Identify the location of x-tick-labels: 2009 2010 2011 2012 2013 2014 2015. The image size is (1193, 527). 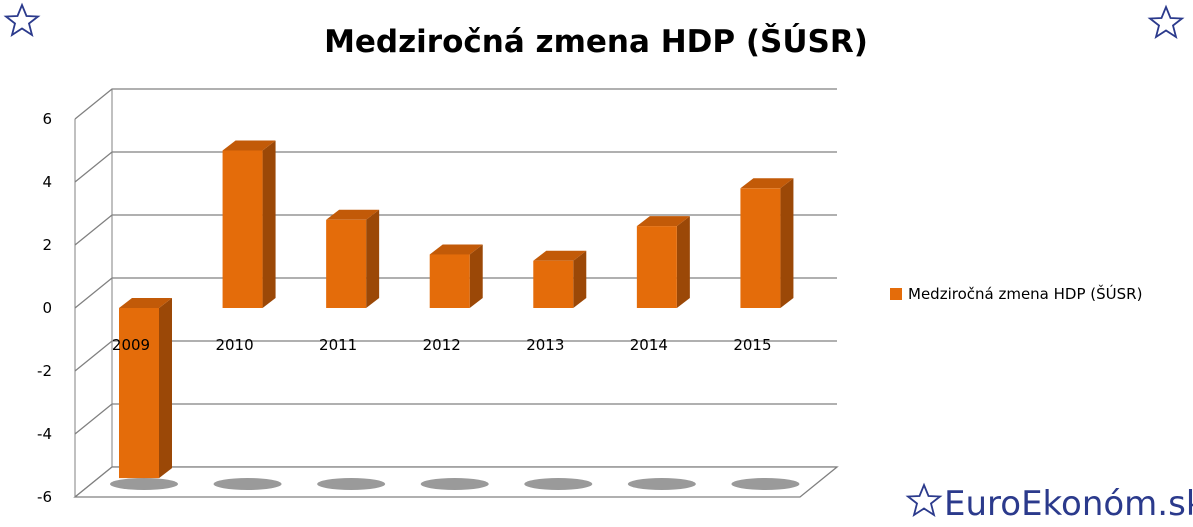
(442, 345).